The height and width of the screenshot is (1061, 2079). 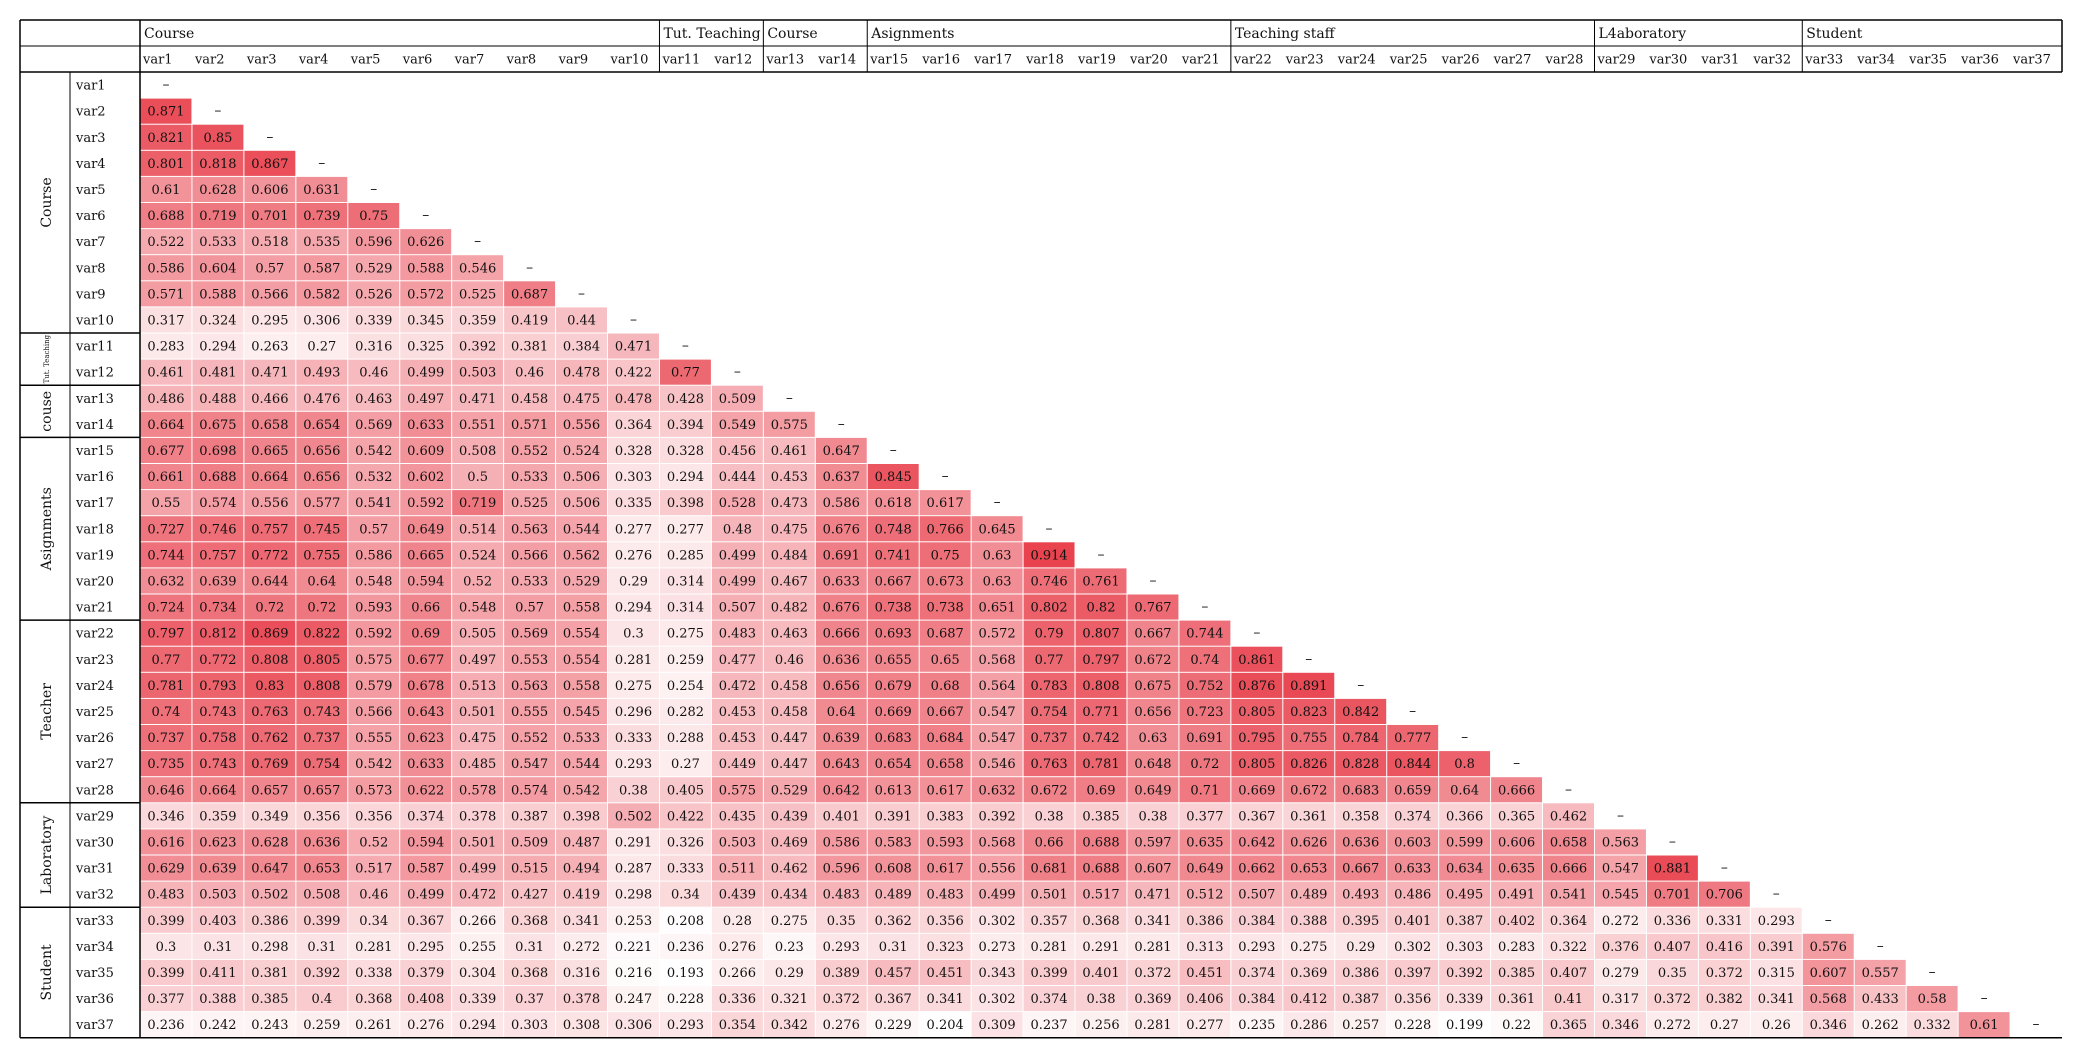 I want to click on cell-value: 0.275, so click(x=633, y=686).